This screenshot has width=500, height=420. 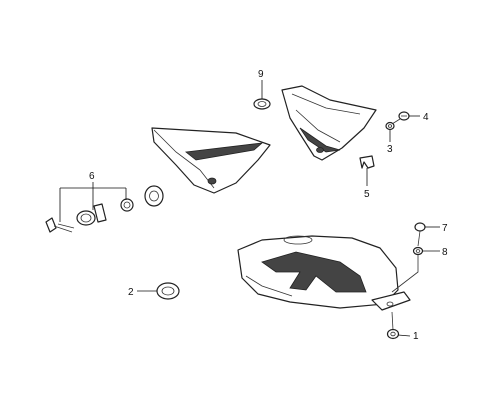 I want to click on callout-5: 5, so click(x=367, y=194).